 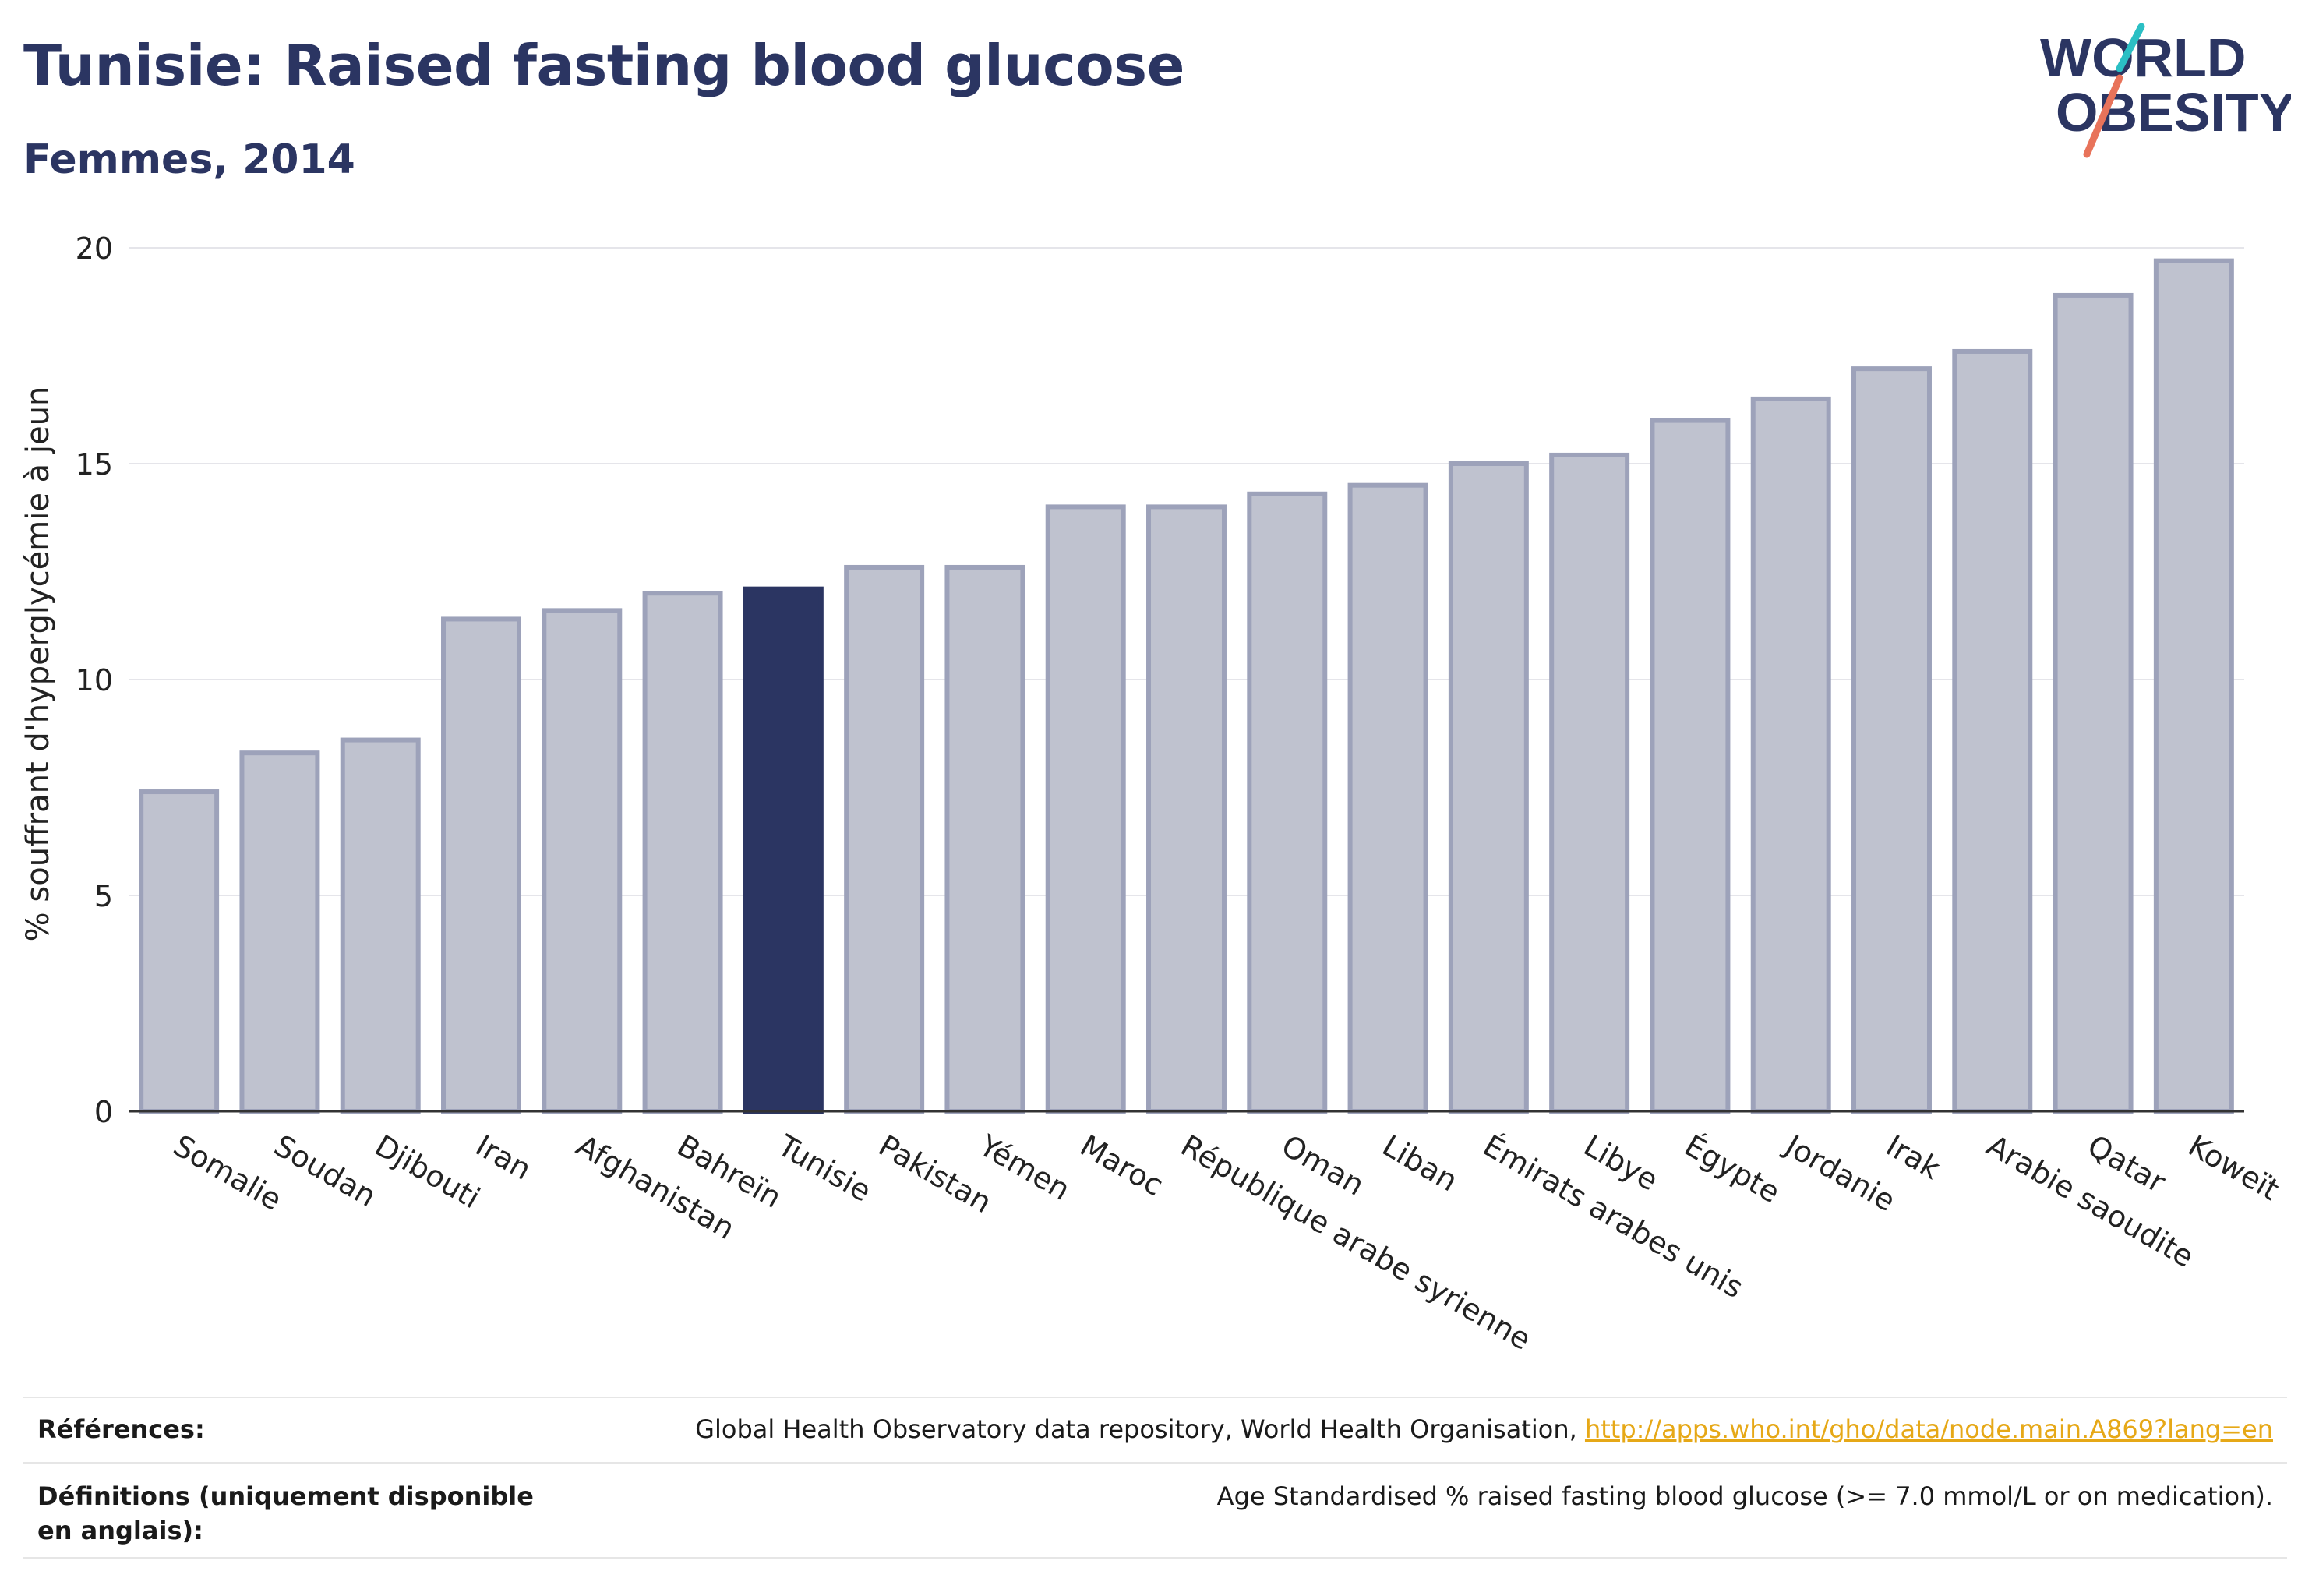 I want to click on logo-line1: WORLD, so click(x=2143, y=57).